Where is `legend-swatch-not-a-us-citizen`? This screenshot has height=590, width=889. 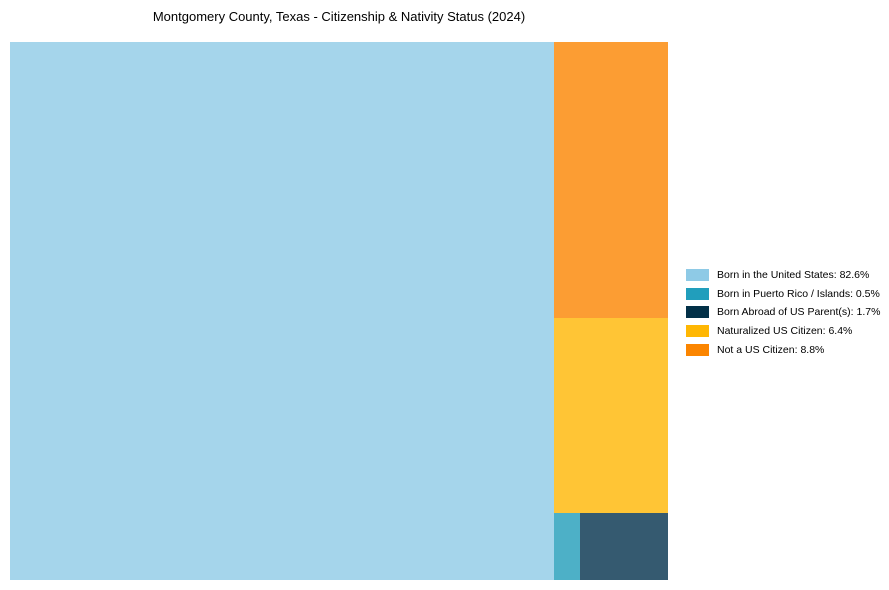 legend-swatch-not-a-us-citizen is located at coordinates (697, 349).